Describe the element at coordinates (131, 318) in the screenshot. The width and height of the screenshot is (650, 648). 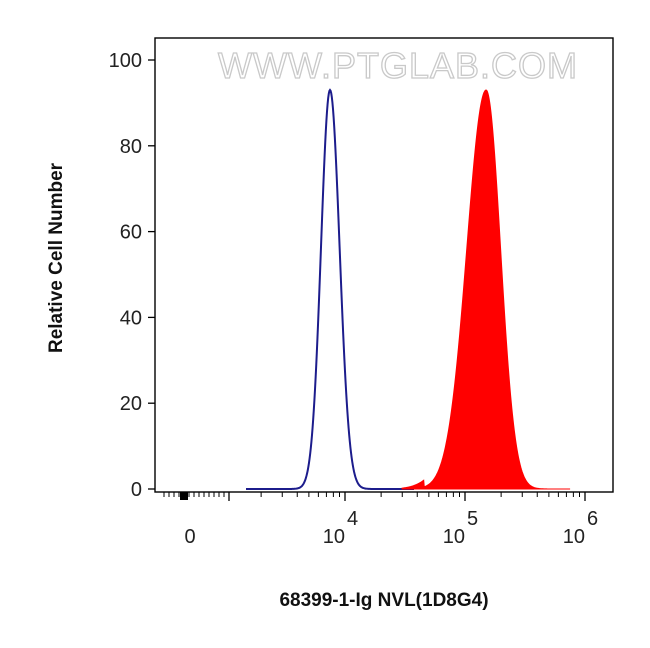
I see `y-tick-label: 40` at that location.